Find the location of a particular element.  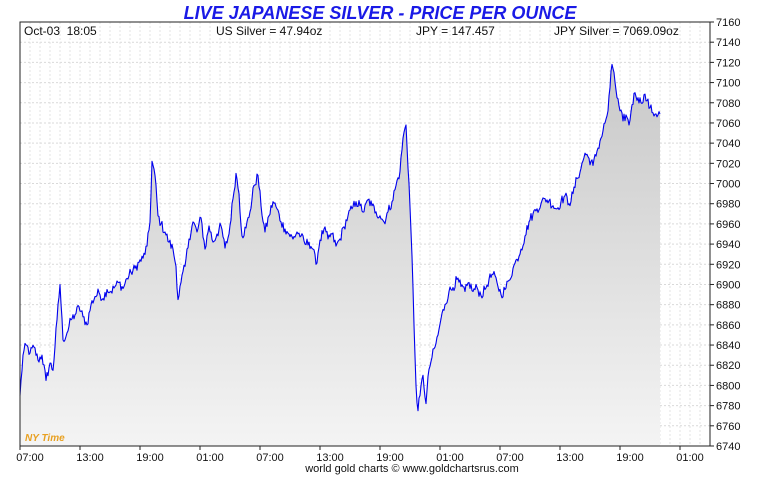

y-tick-label: 7060 is located at coordinates (728, 124).